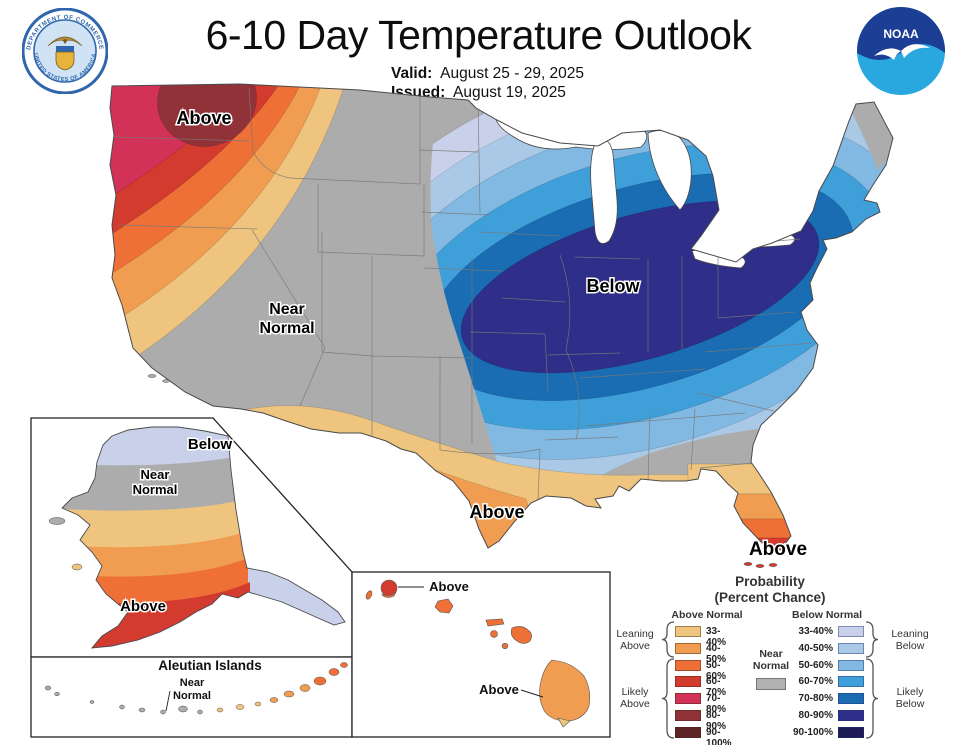 This screenshot has width=957, height=745. What do you see at coordinates (815, 648) in the screenshot?
I see `below-pct-40-50: 40-50%` at bounding box center [815, 648].